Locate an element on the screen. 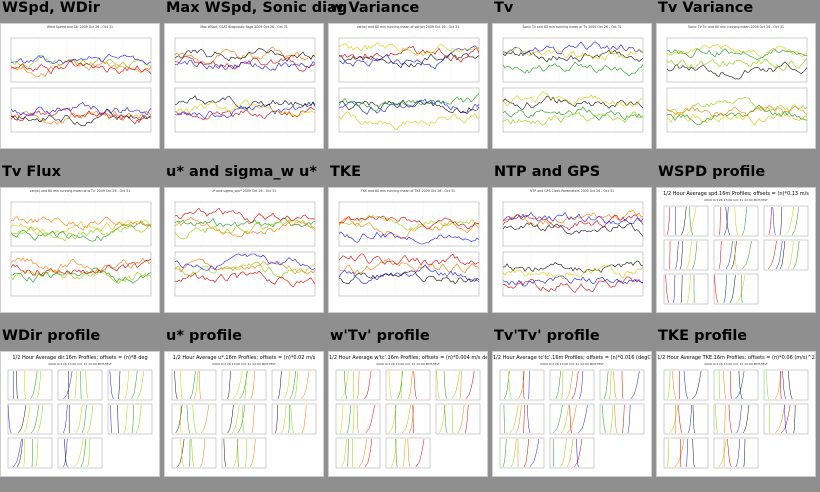  tile-title: w Variance is located at coordinates (375, 8).